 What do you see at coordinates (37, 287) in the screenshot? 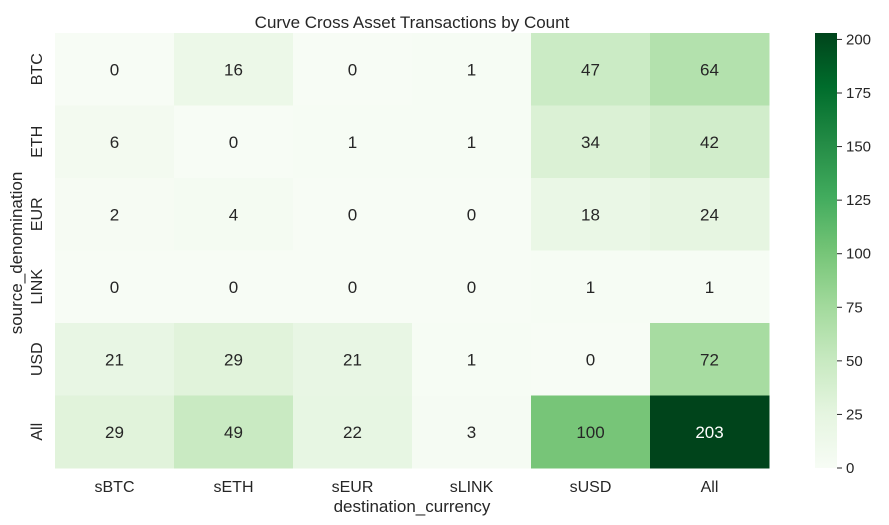
I see `y-tick-label: LINK` at bounding box center [37, 287].